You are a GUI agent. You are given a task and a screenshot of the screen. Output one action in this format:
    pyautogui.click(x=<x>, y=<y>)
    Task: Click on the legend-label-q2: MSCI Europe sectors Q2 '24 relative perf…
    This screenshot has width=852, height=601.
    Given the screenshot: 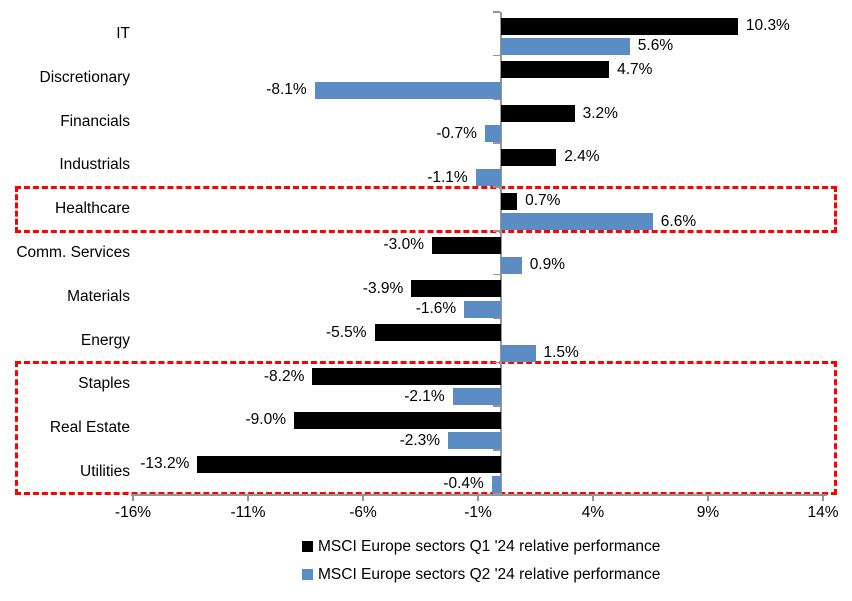 What is the action you would take?
    pyautogui.click(x=489, y=574)
    